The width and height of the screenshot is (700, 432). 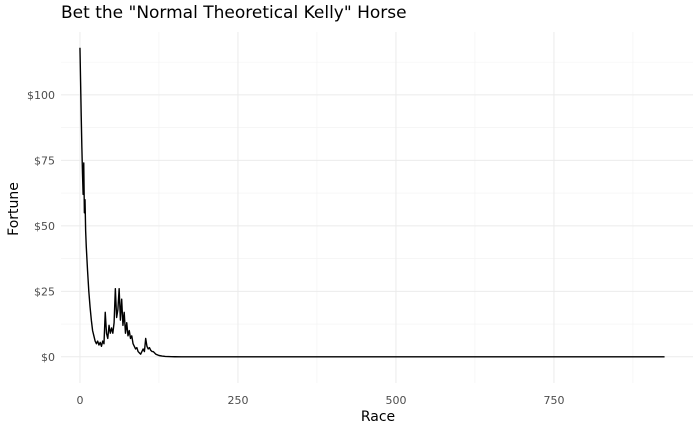 I want to click on y-tick-label: $75, so click(x=44, y=160).